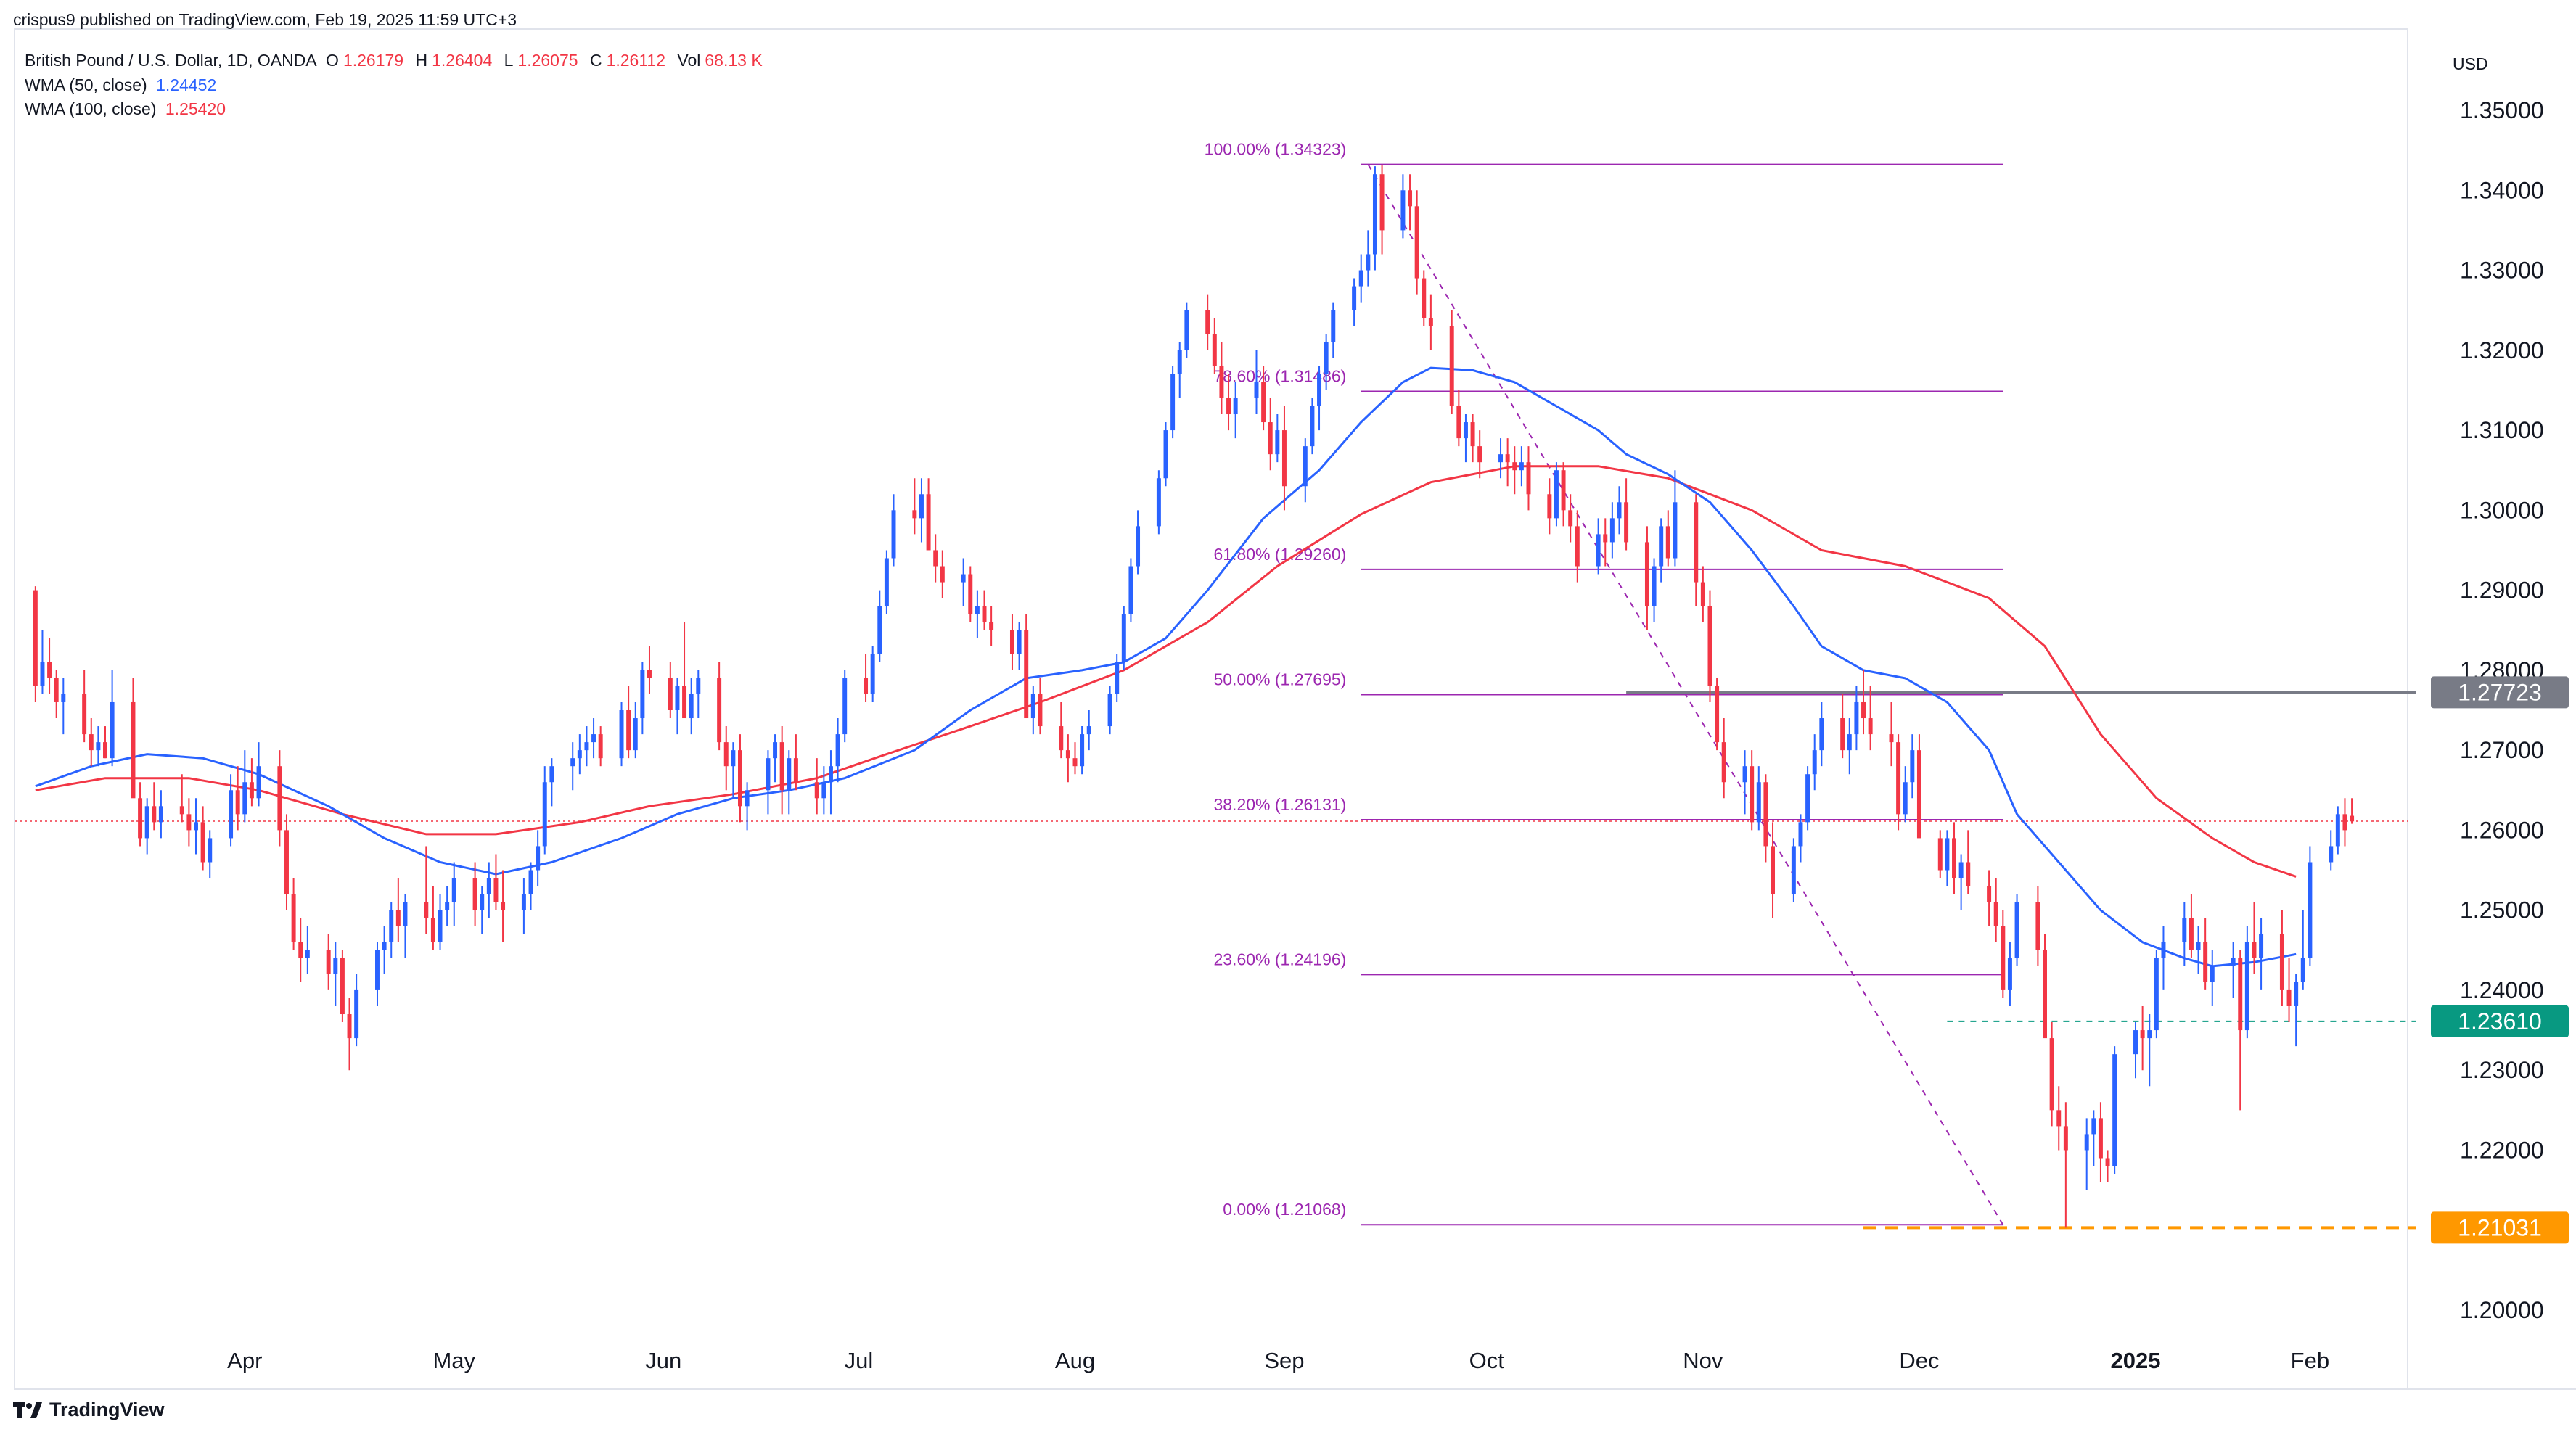 This screenshot has width=2576, height=1432. I want to click on wma50-legend: WMA (50, close) 1.24452, so click(123, 85).